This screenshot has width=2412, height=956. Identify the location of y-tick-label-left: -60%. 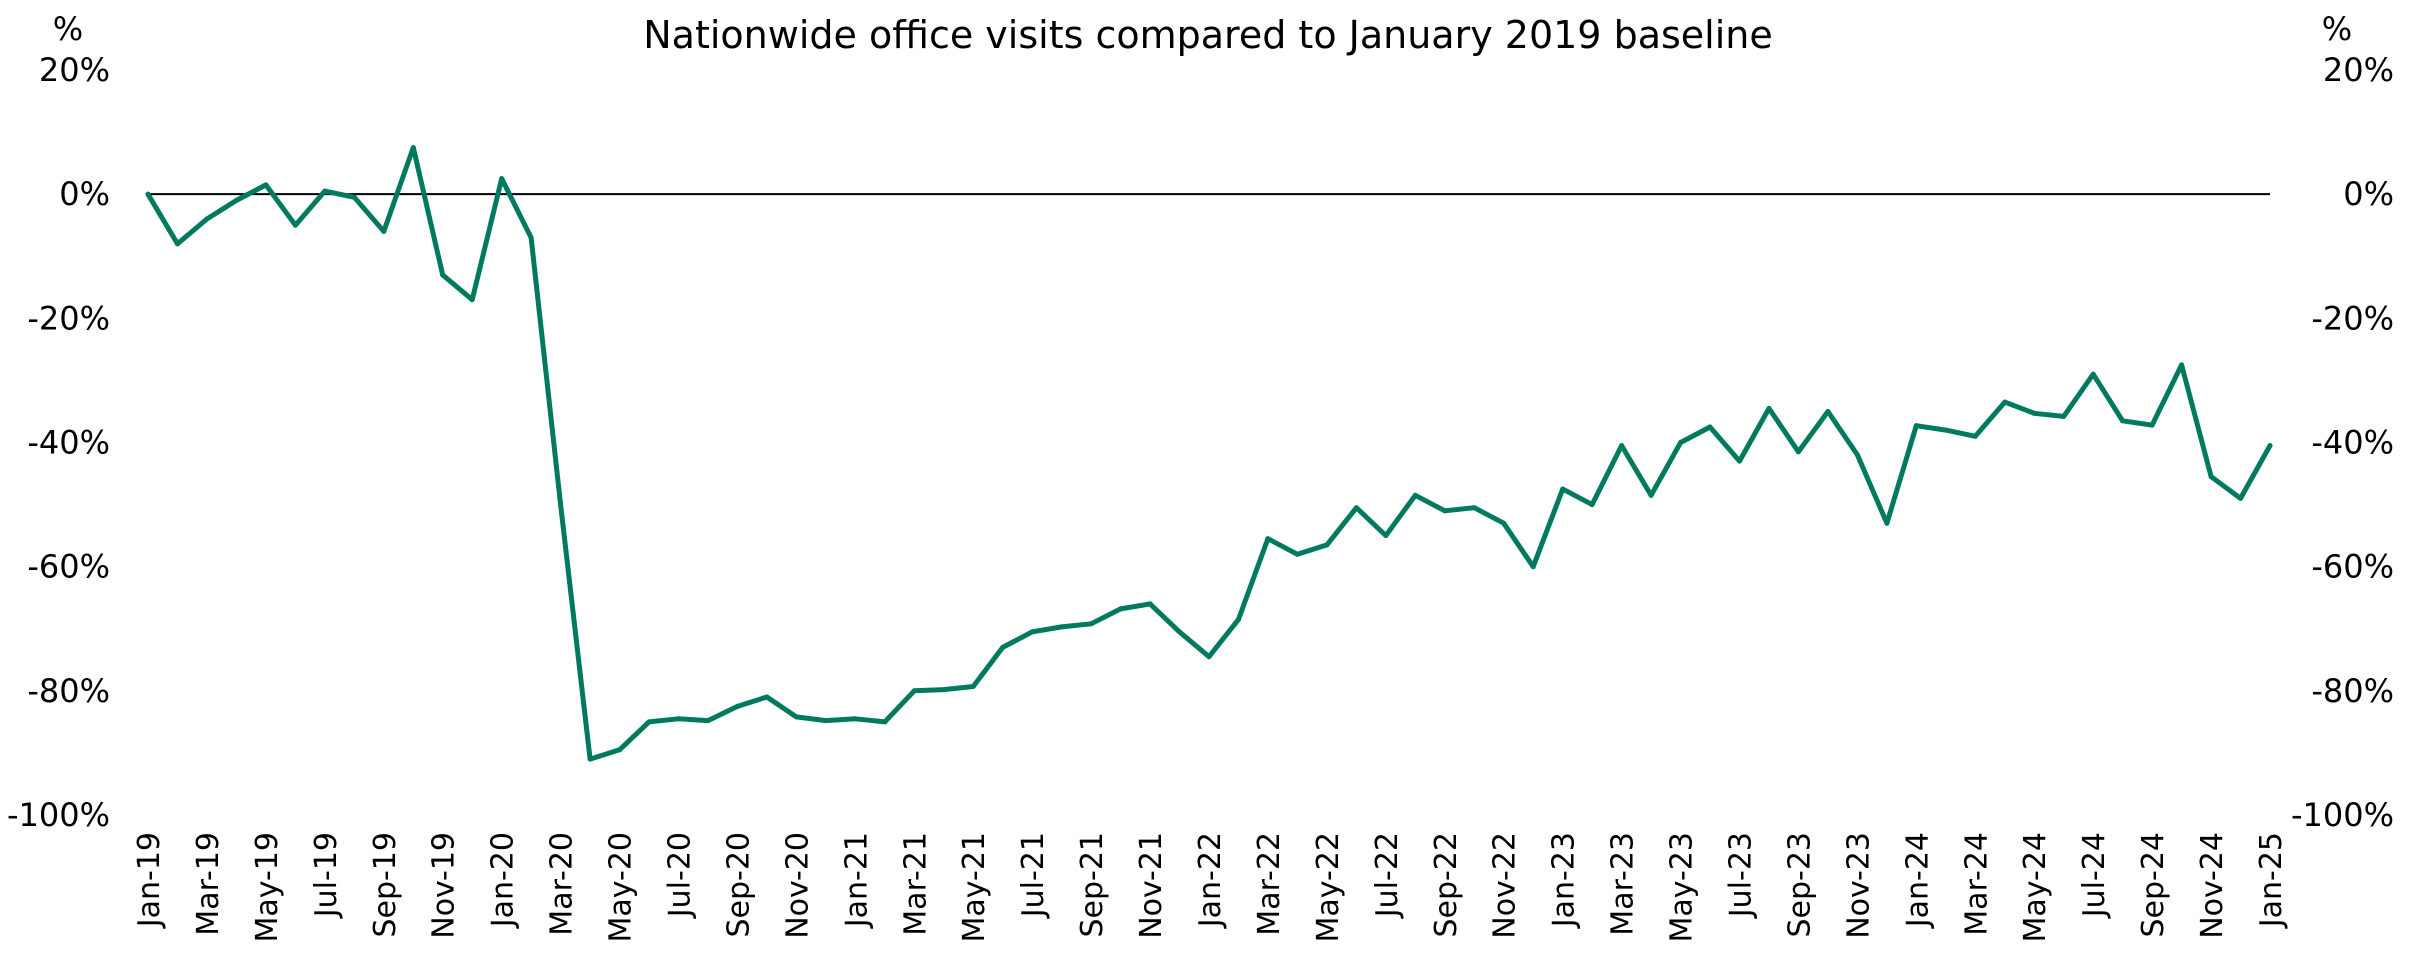
(68, 567).